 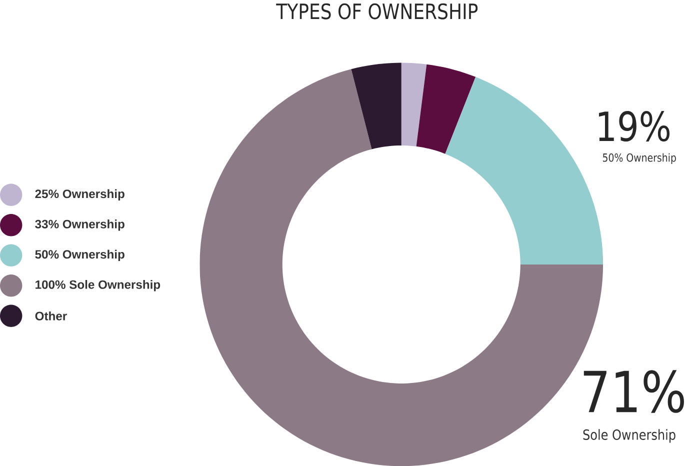 I want to click on legend-label: 25% Ownership, so click(x=79, y=194).